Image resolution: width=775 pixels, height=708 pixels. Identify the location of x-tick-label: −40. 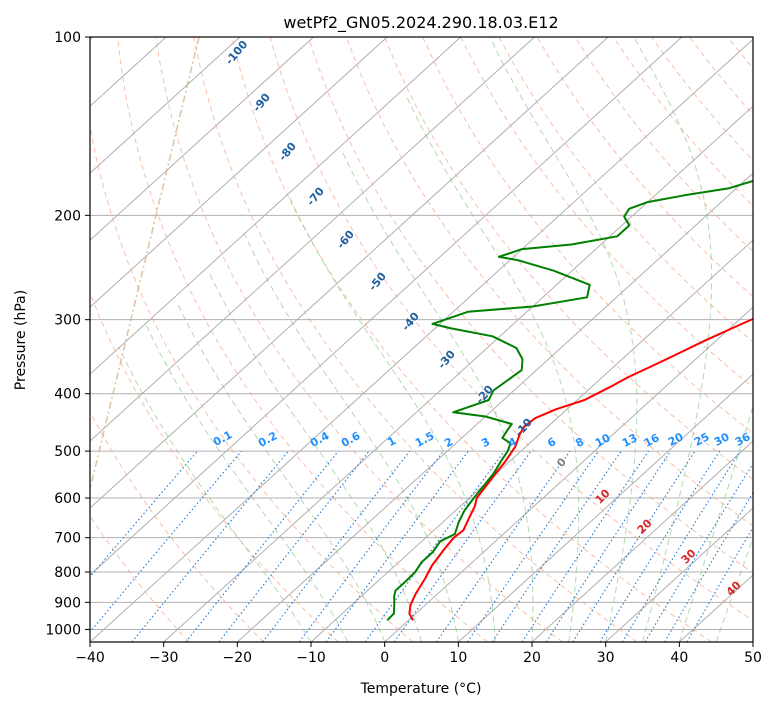
(90, 658).